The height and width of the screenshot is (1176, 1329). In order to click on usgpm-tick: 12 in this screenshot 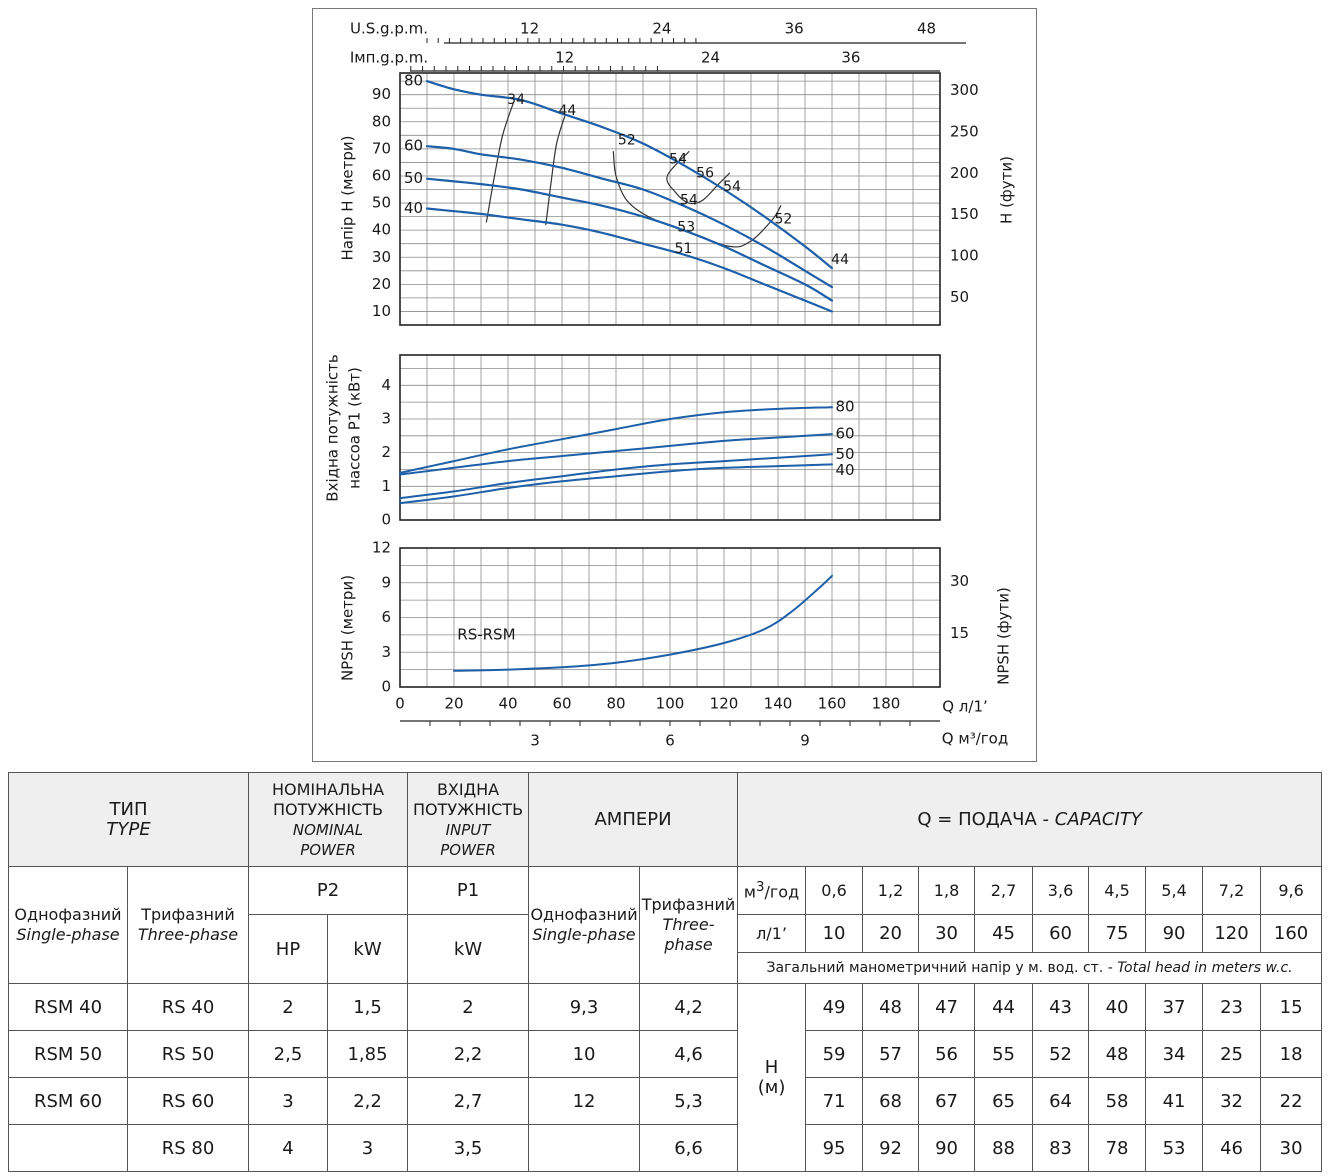, I will do `click(529, 29)`.